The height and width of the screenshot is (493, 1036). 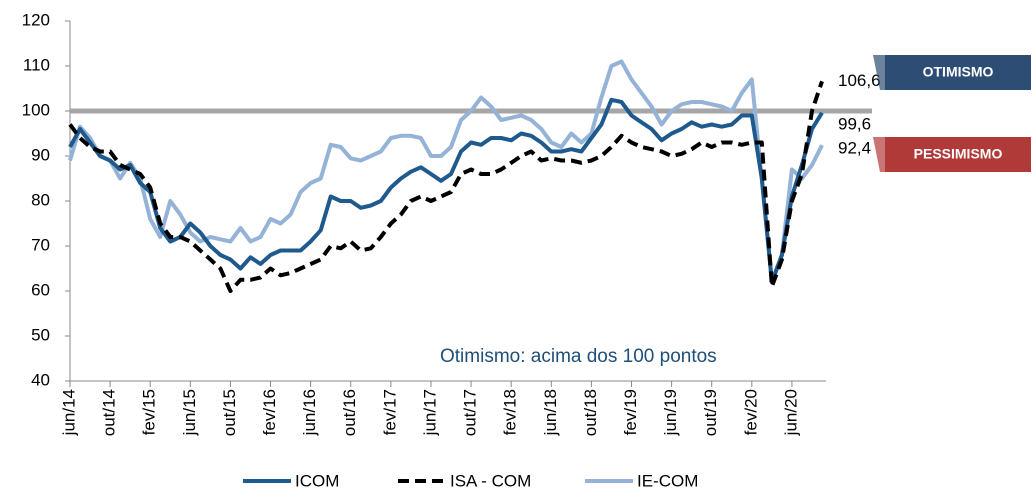 I want to click on x-tick-label: fev/17, so click(x=389, y=412).